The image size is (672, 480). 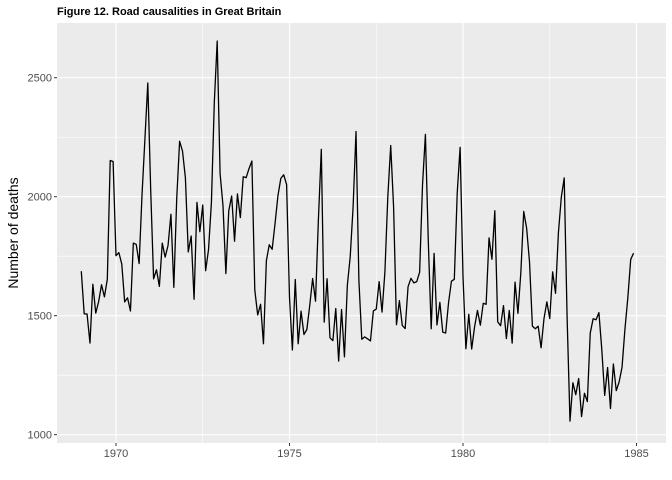 What do you see at coordinates (40, 317) in the screenshot?
I see `y-tick-label: 1500` at bounding box center [40, 317].